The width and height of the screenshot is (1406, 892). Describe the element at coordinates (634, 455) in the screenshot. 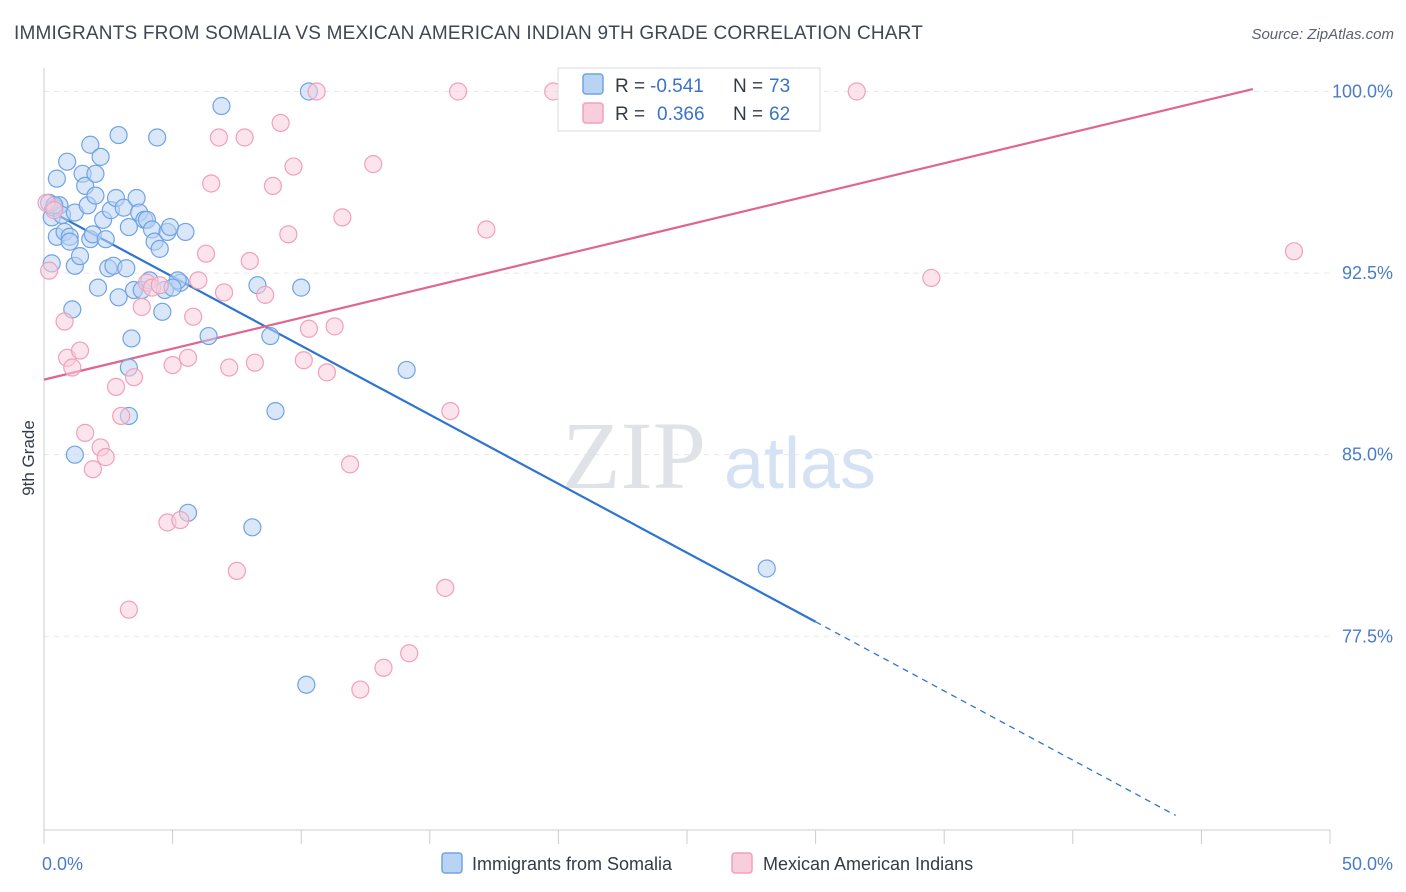

I see `watermark-zip: ZIP` at that location.